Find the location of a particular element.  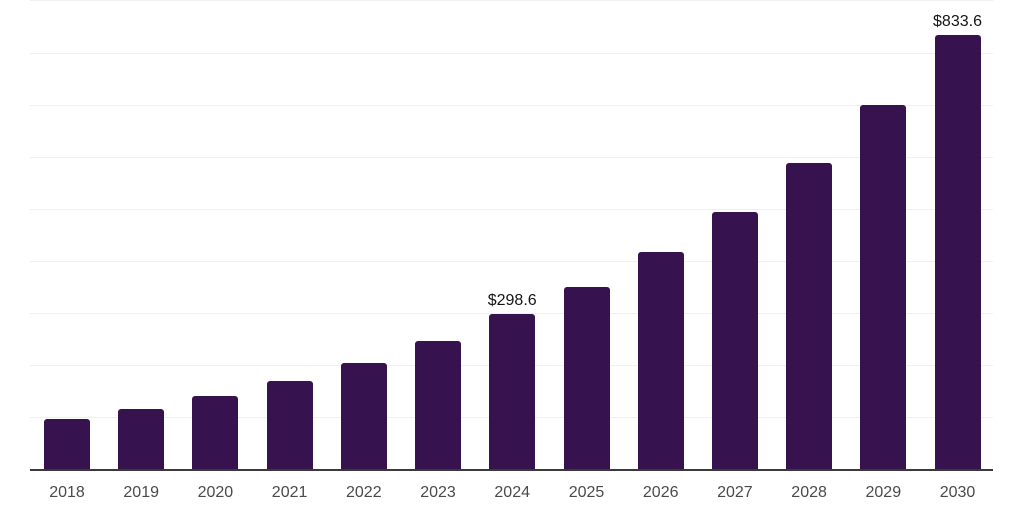

bar-2024 is located at coordinates (512, 391).